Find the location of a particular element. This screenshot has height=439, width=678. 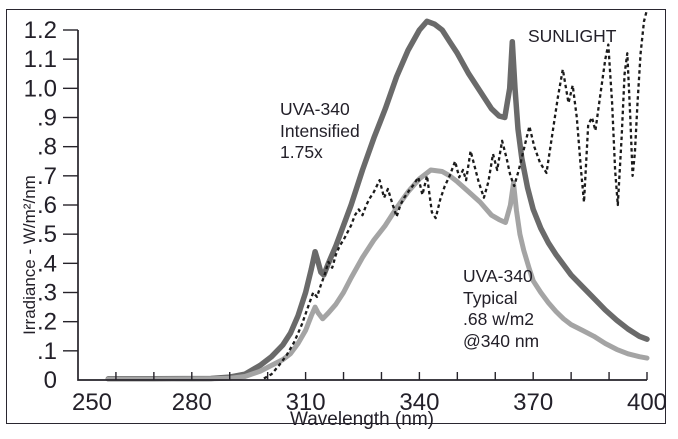

x-tick-label: 310 is located at coordinates (306, 402).